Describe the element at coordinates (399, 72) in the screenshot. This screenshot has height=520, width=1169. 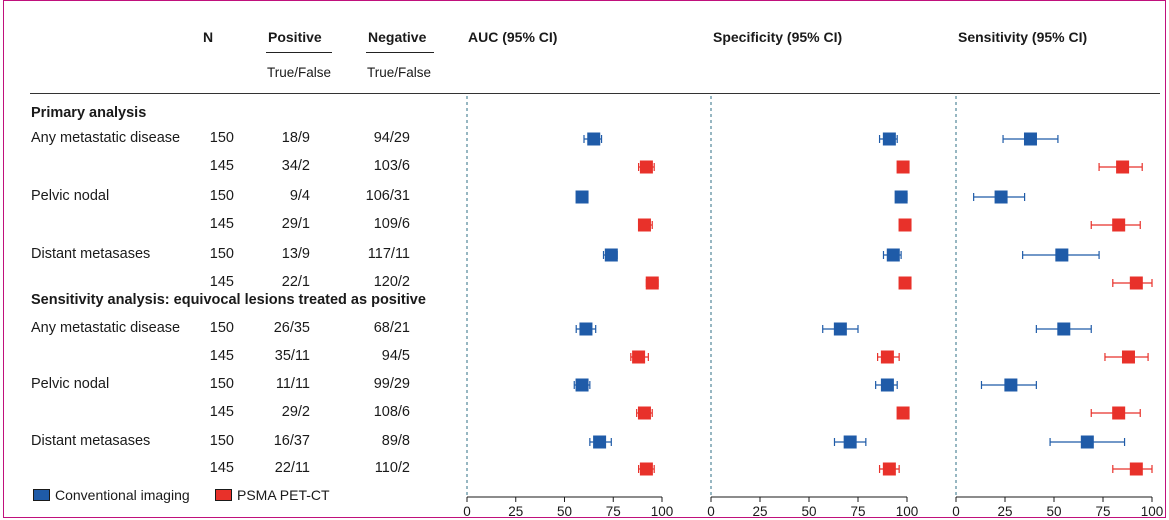
I see `header-negative-sub: True/False` at that location.